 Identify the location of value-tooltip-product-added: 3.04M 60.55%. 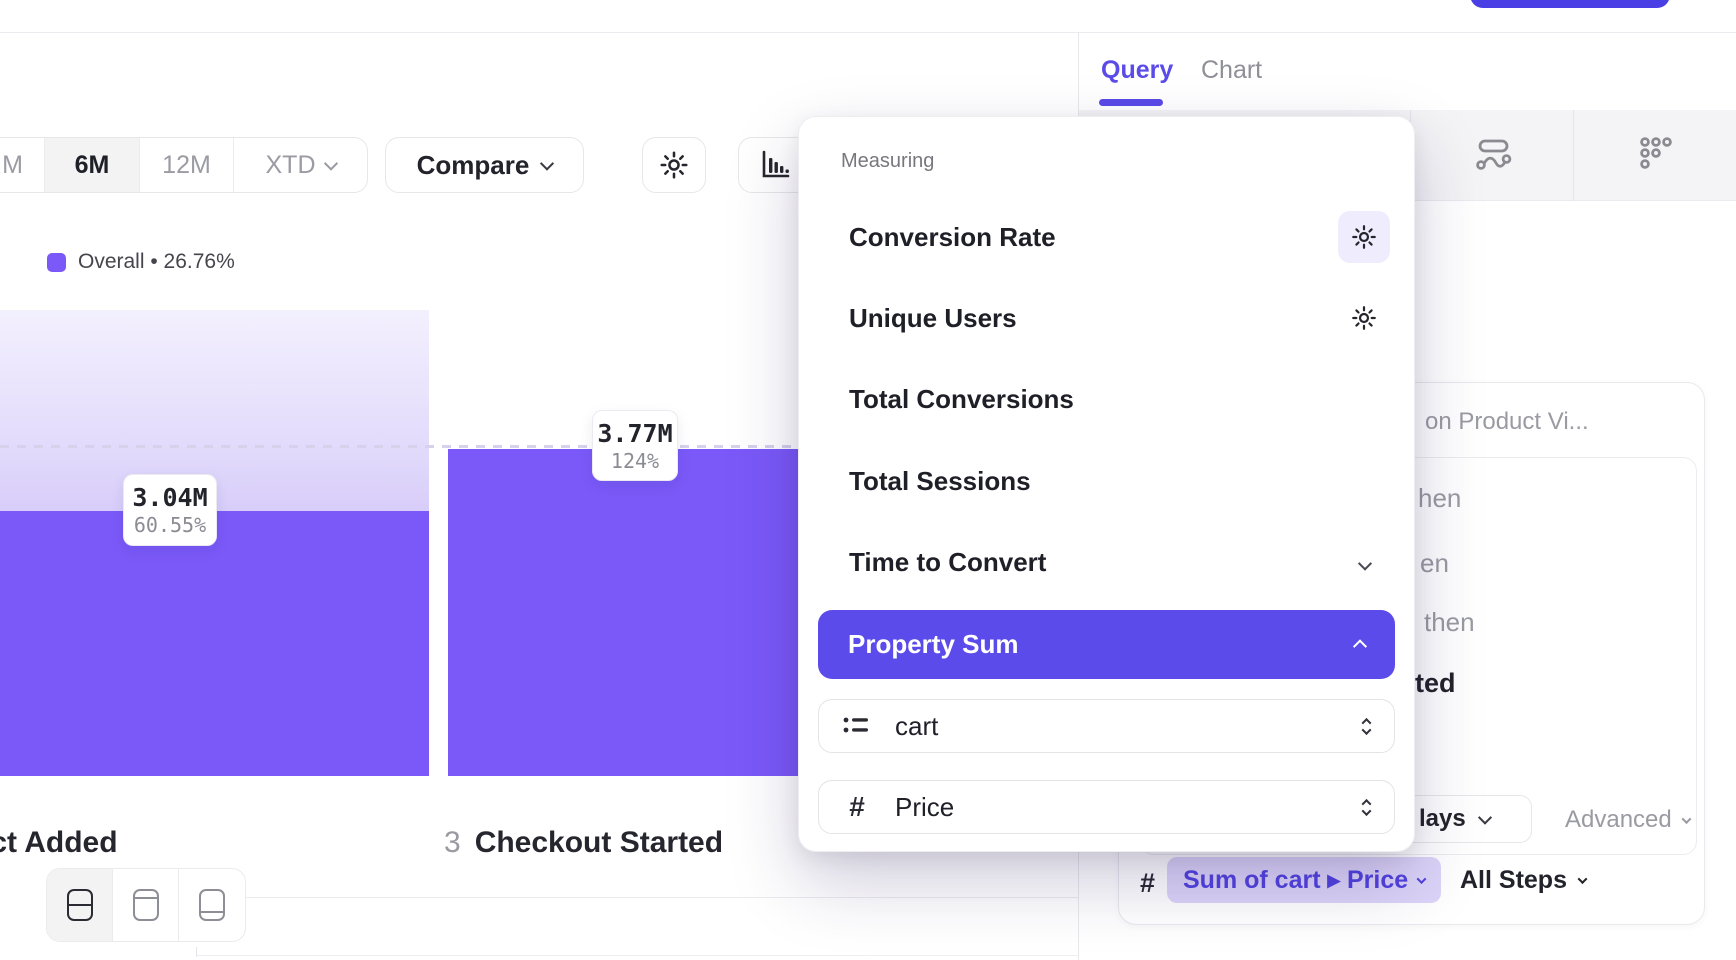
(170, 510).